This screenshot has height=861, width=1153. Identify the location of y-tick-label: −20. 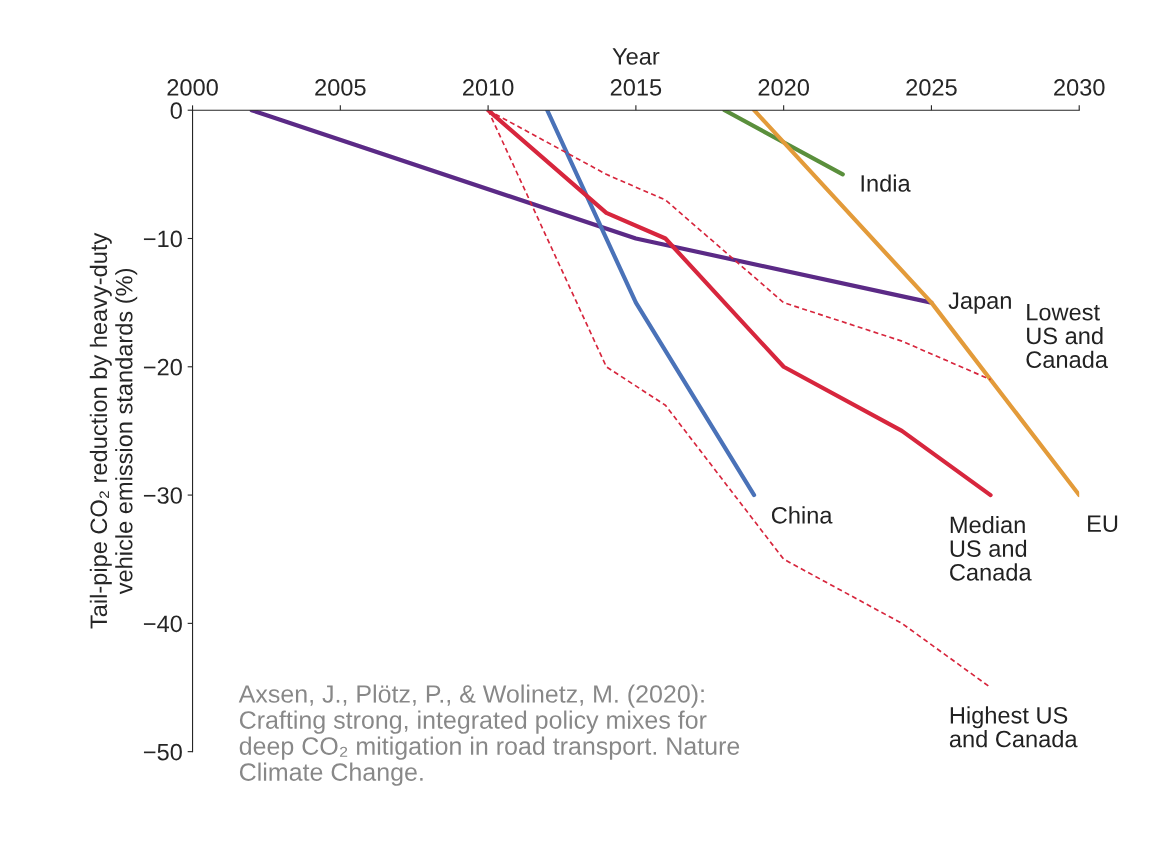
(162, 367).